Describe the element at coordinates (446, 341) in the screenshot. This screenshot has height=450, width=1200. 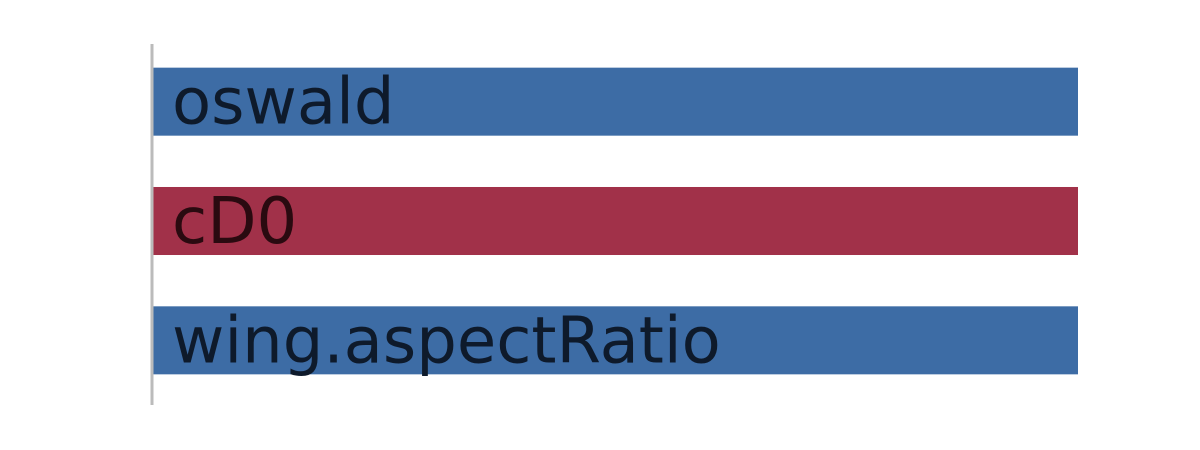
I see `bar-label: wing.aspectRatio` at that location.